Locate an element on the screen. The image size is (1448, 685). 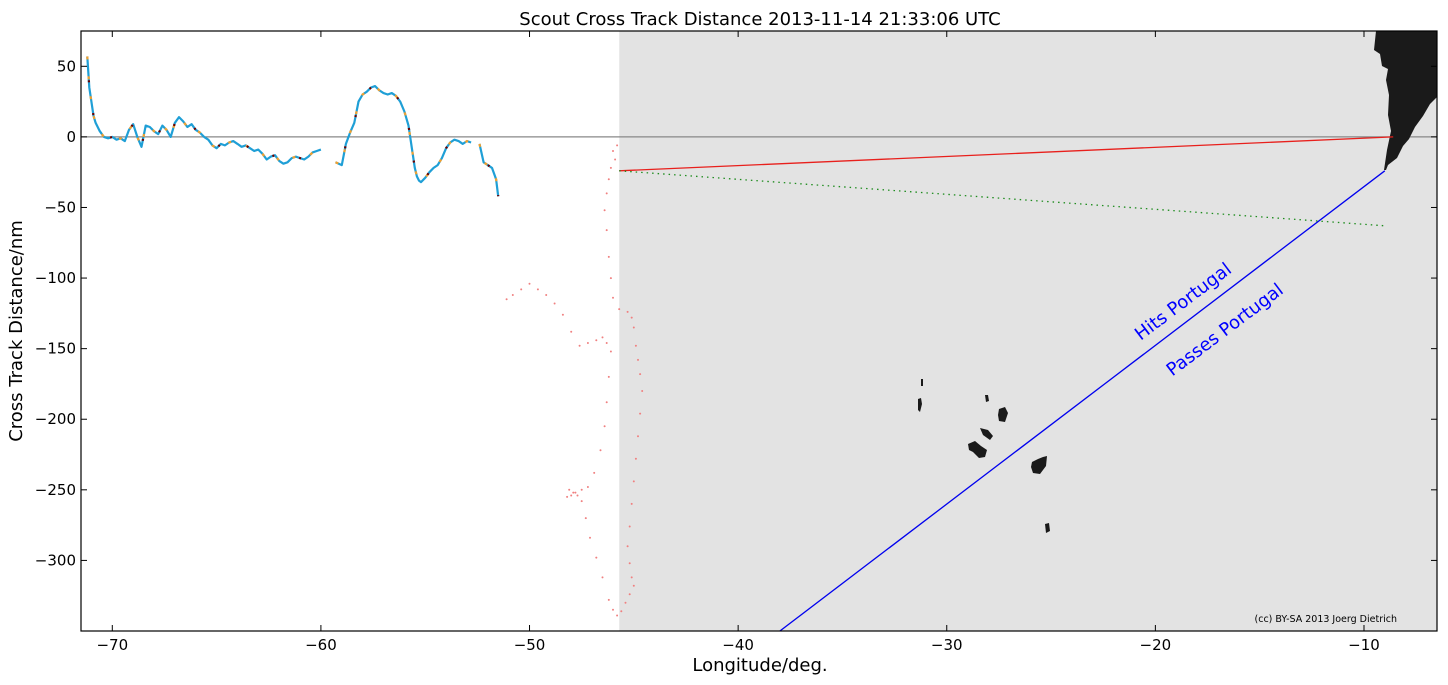
x-tick-label: −30 is located at coordinates (947, 645).